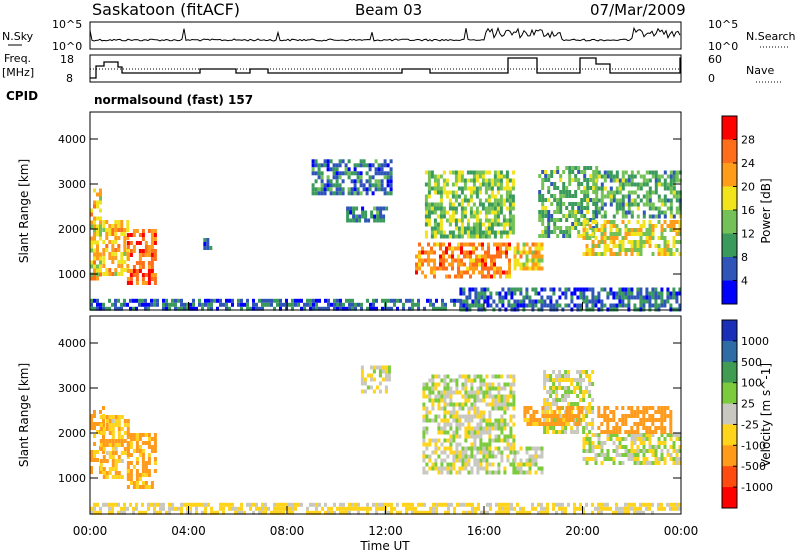  I want to click on power-colorbar-label: Power [dB], so click(766, 210).